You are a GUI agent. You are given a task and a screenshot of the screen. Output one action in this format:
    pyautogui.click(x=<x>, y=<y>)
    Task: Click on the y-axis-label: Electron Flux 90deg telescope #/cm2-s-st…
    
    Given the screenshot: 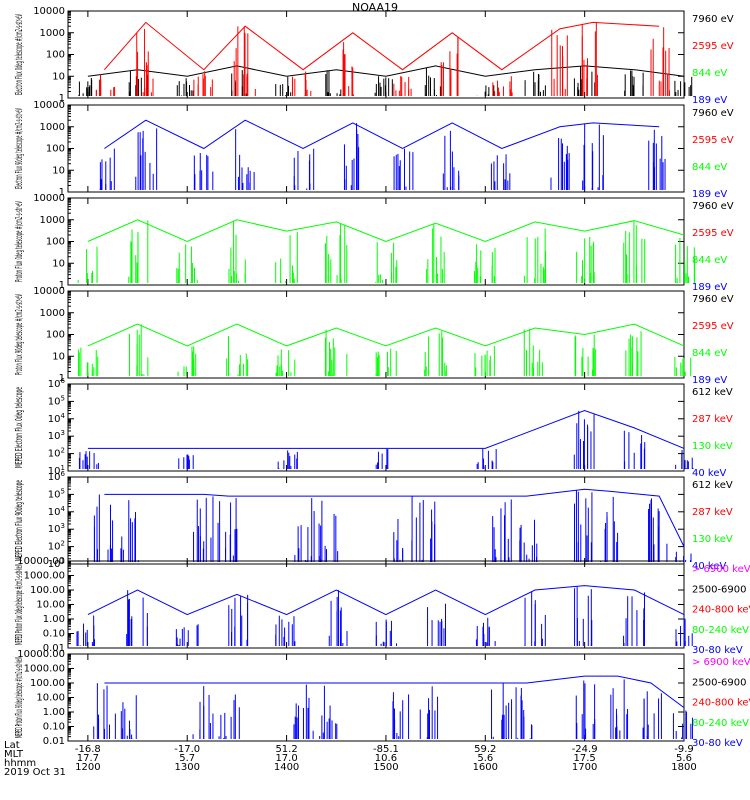 What is the action you would take?
    pyautogui.click(x=19, y=148)
    